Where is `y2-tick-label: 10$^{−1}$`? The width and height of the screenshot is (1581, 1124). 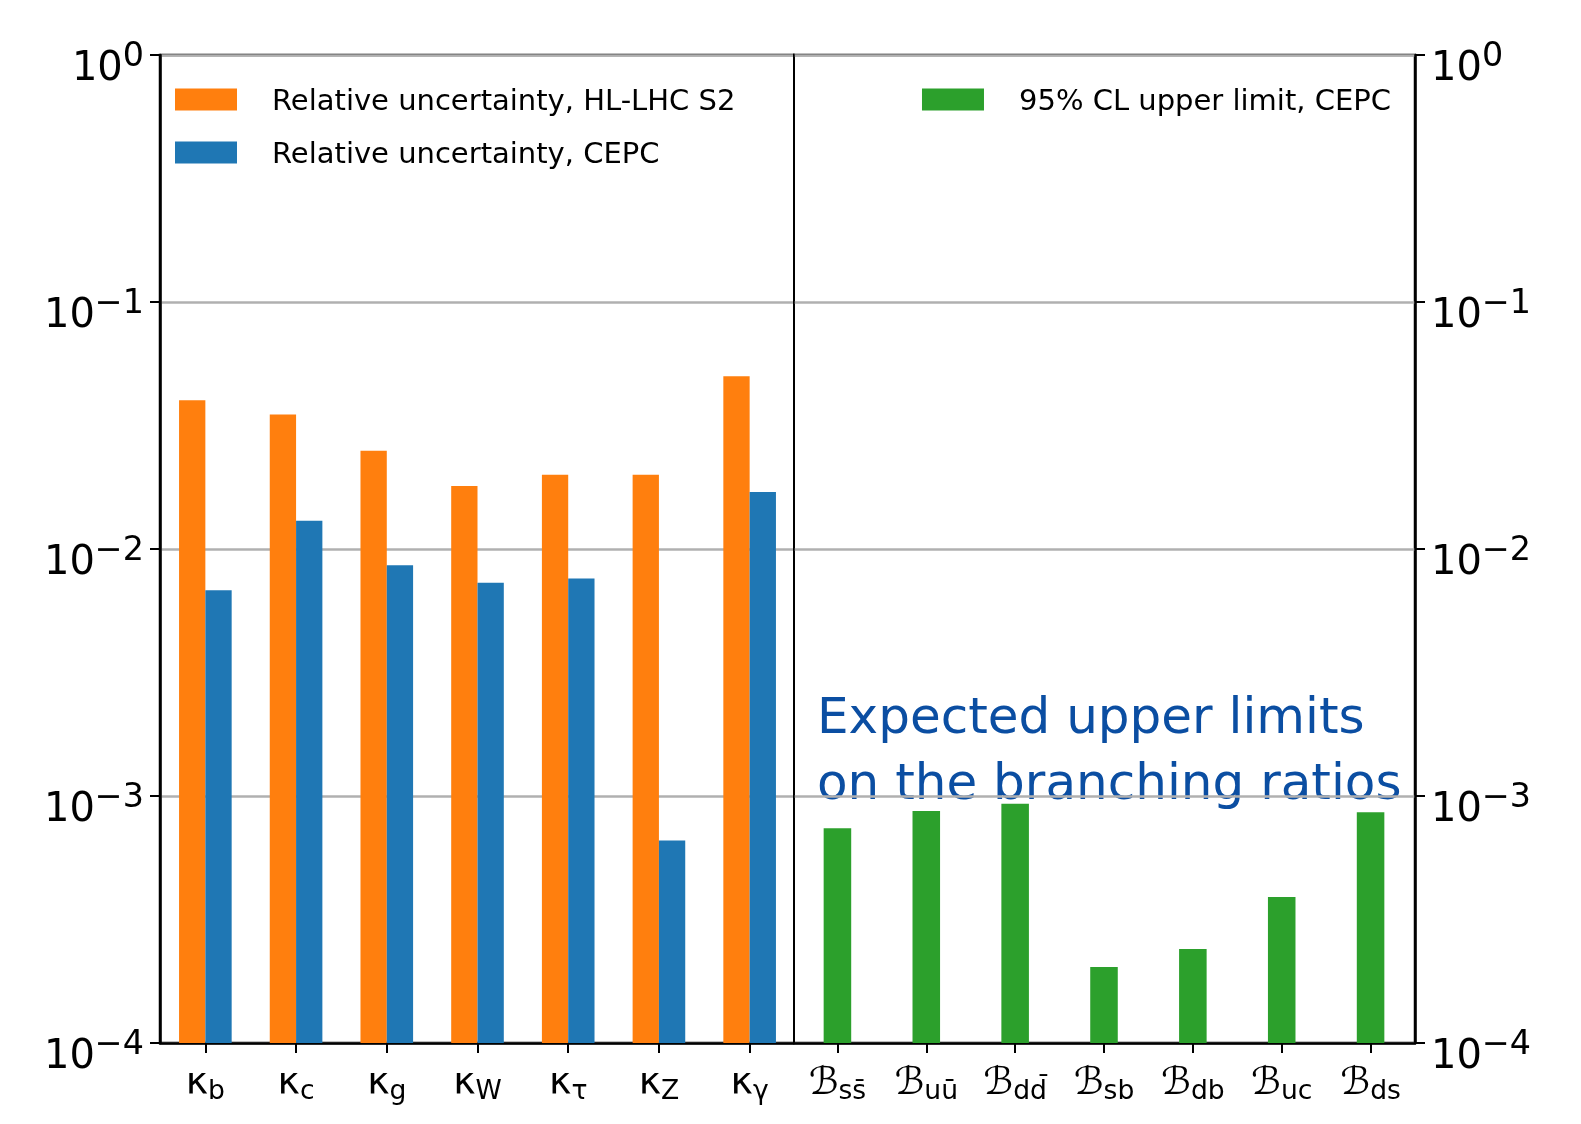 y2-tick-label: 10$^{−1}$ is located at coordinates (1481, 309).